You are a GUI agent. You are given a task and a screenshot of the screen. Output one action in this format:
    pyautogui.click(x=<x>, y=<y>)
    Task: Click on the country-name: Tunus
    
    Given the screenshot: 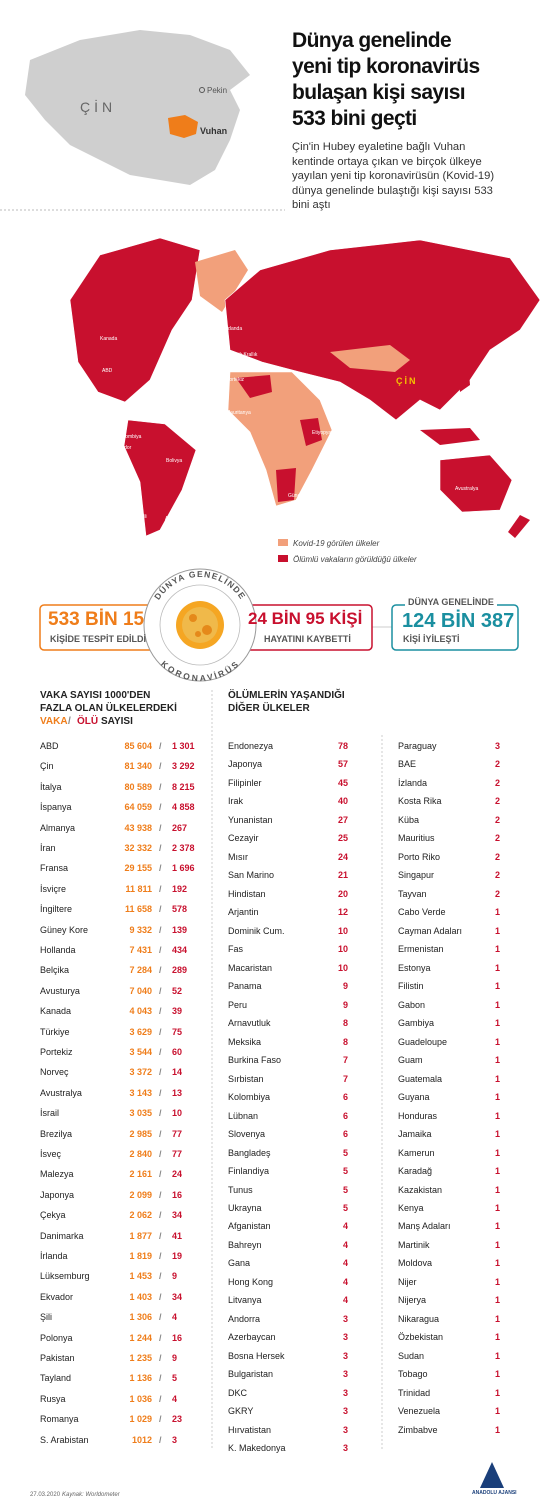 What is the action you would take?
    pyautogui.click(x=240, y=1189)
    